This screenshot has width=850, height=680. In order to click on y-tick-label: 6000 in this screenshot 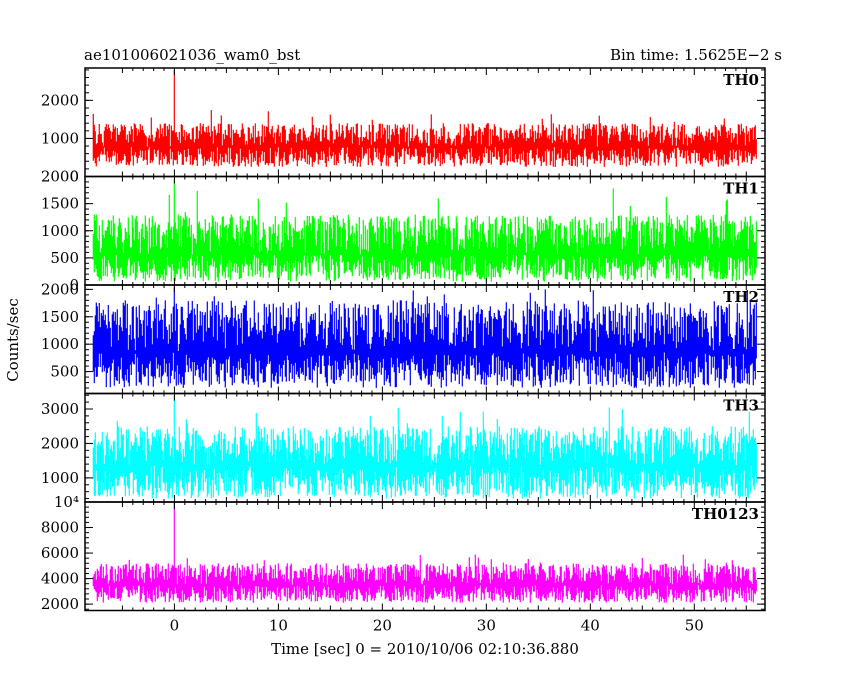, I will do `click(60, 553)`.